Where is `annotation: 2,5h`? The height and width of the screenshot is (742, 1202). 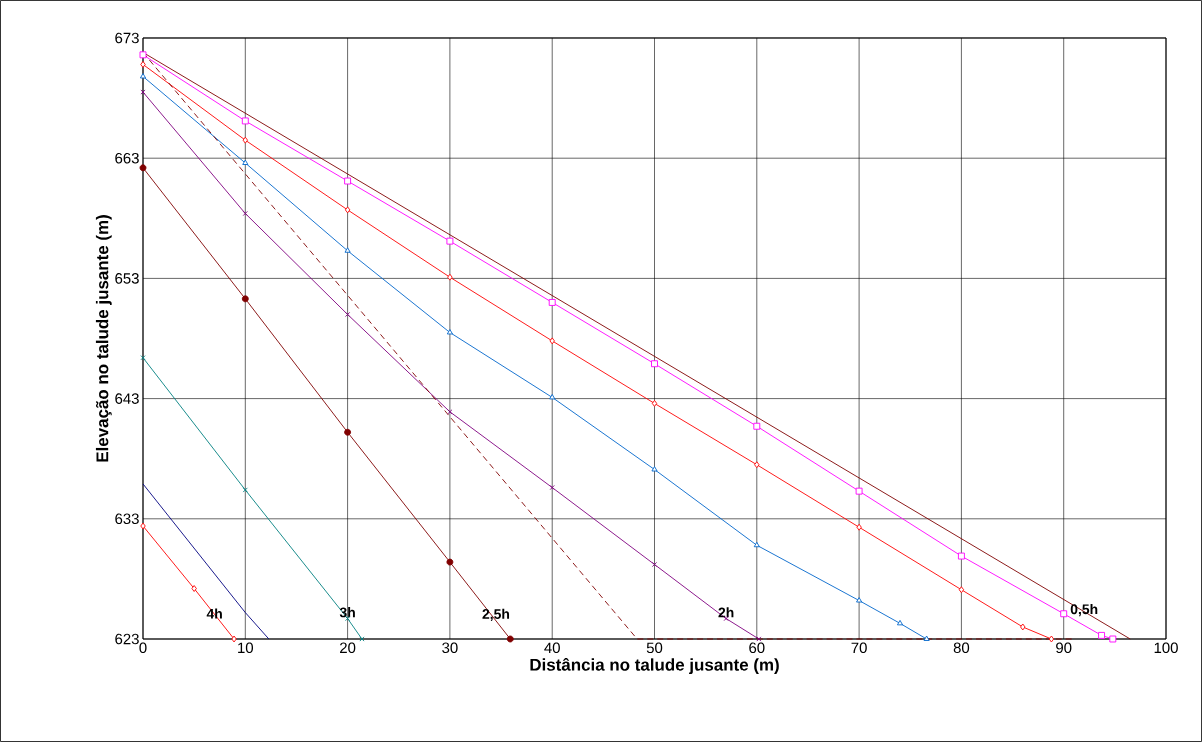 annotation: 2,5h is located at coordinates (496, 614).